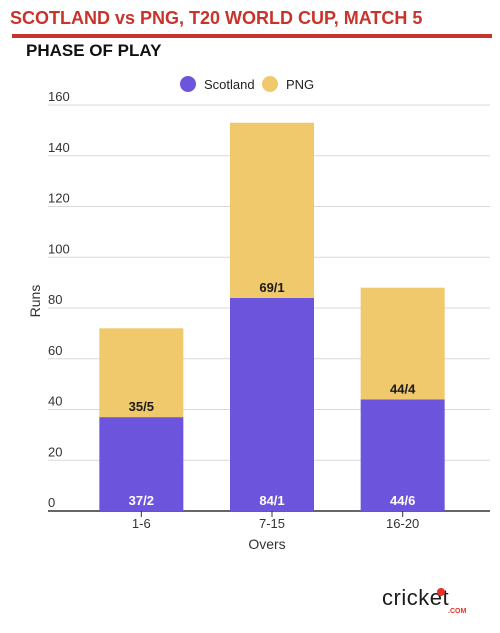 The image size is (500, 633). What do you see at coordinates (402, 523) in the screenshot?
I see `x-tick-label: 16-20` at bounding box center [402, 523].